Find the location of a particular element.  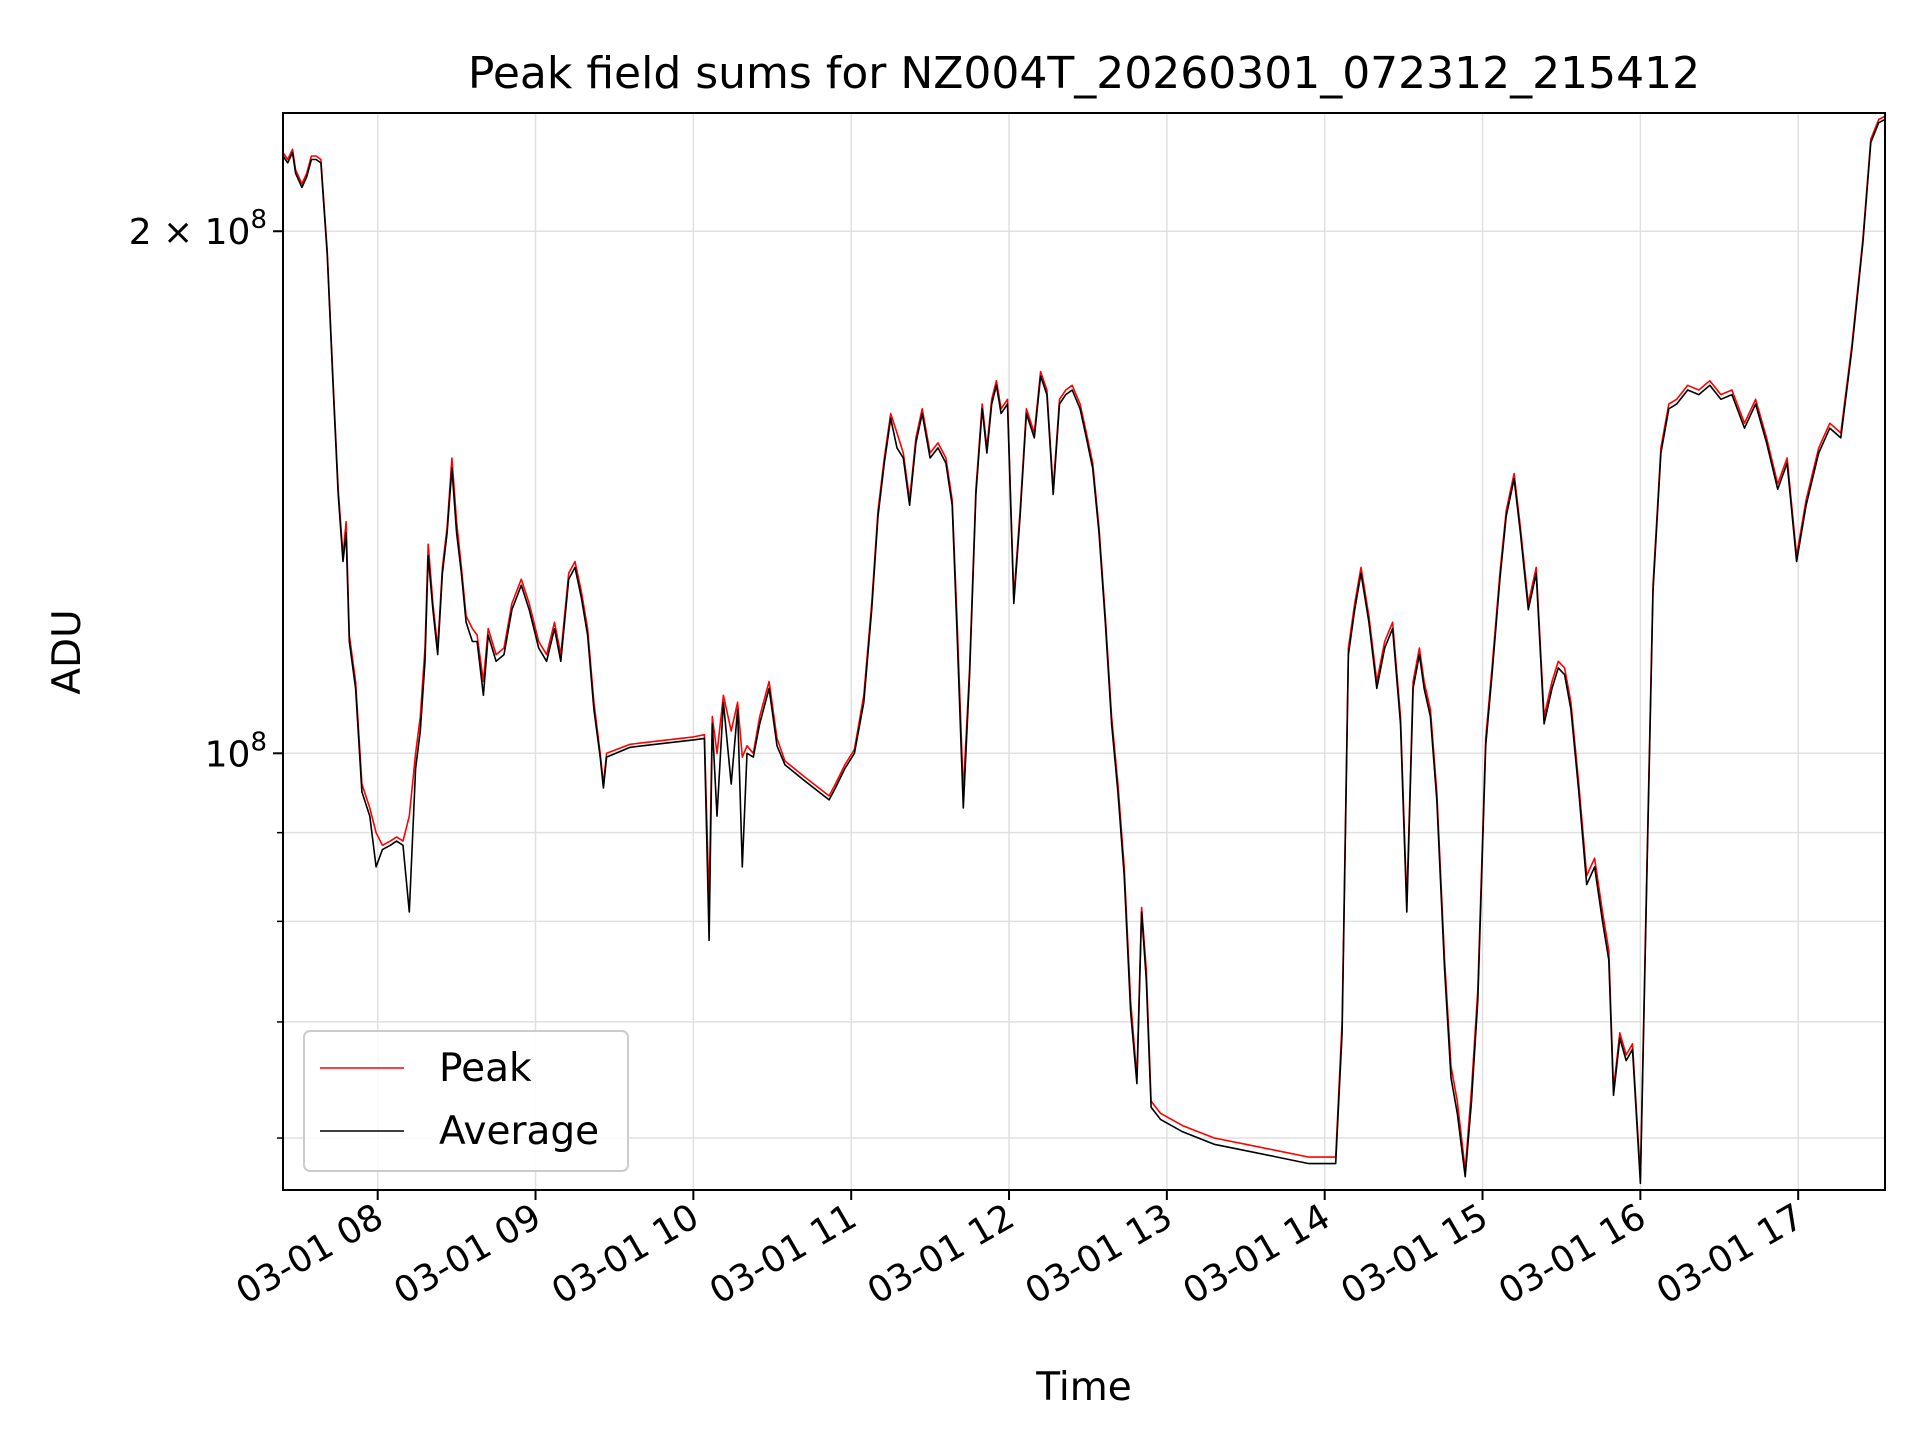

legend: Peak Average is located at coordinates (466, 1101).